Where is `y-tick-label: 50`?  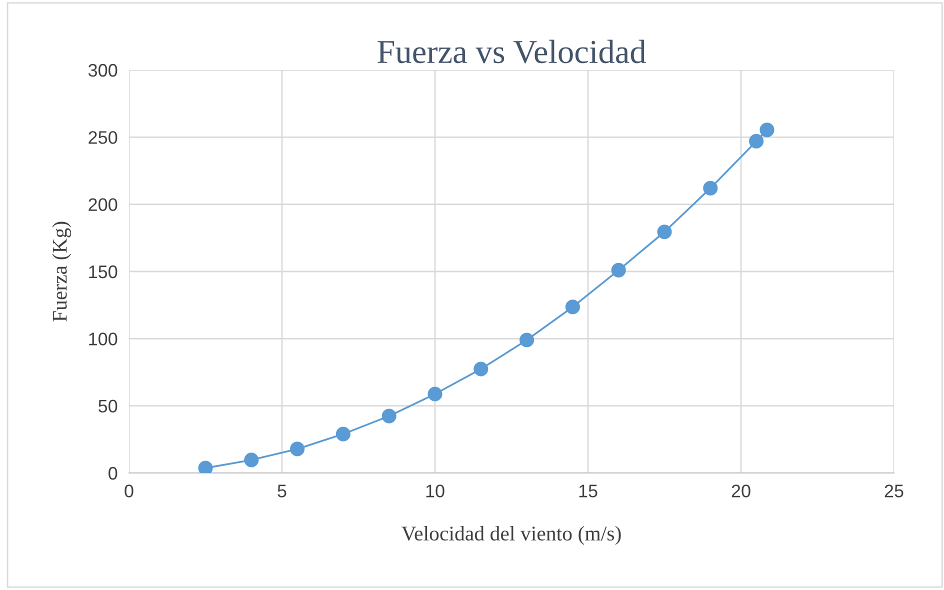 y-tick-label: 50 is located at coordinates (108, 406).